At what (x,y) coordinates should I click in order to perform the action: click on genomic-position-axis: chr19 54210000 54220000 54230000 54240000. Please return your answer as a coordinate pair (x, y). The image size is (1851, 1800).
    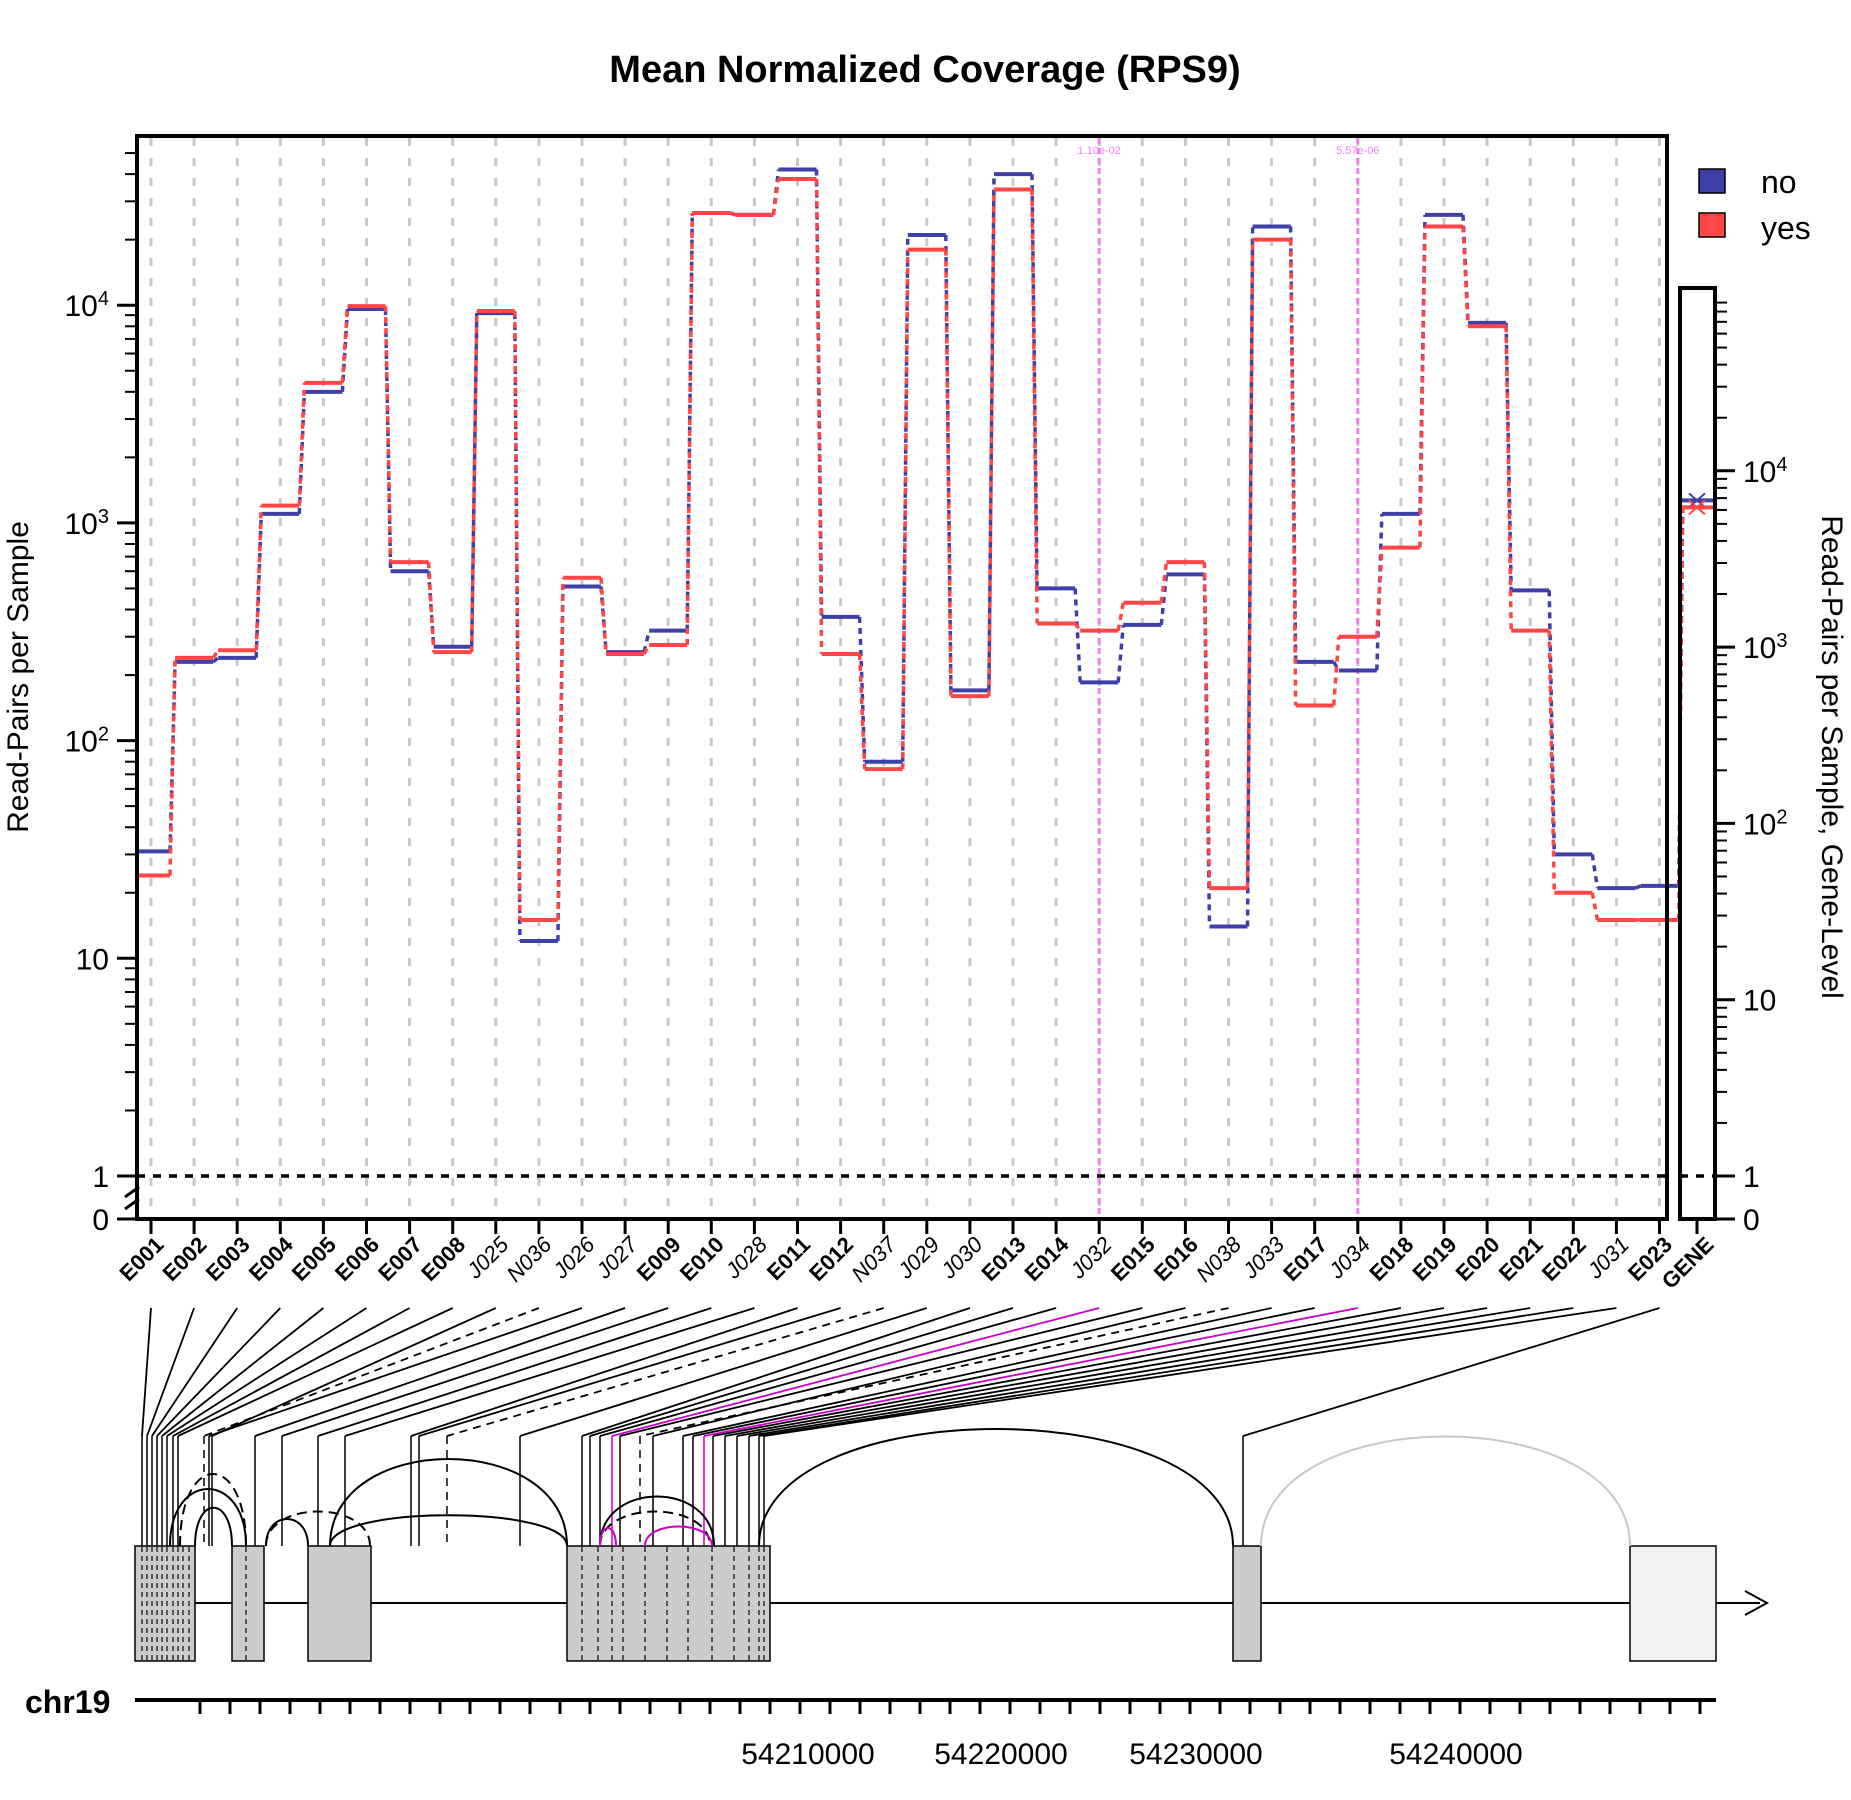
    Looking at the image, I should click on (870, 1727).